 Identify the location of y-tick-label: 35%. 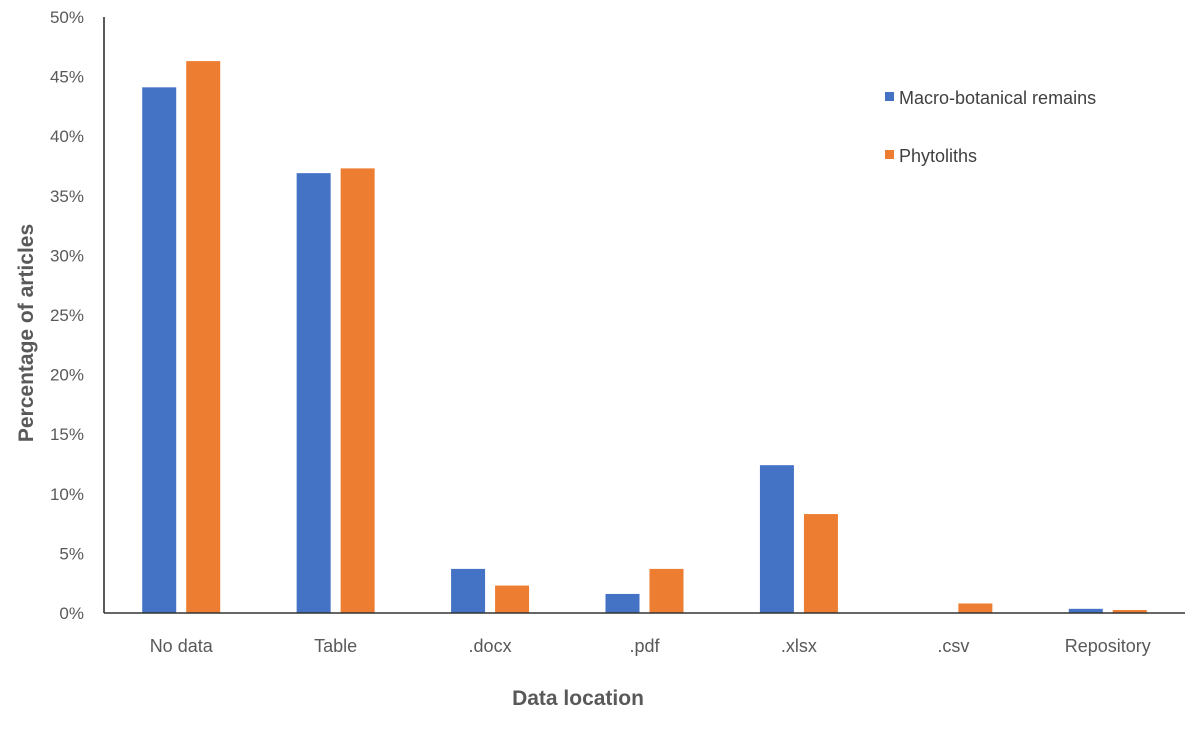
(67, 196).